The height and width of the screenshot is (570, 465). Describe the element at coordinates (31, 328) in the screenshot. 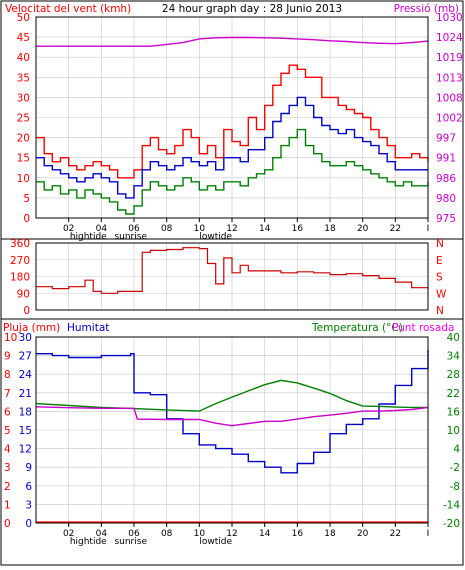

I see `rain-axis-label: Pluja (mm)` at that location.